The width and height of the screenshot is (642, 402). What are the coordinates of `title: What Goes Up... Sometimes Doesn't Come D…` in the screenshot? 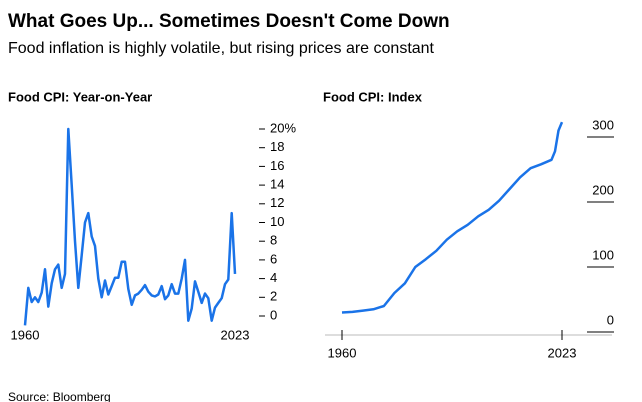 It's located at (229, 21).